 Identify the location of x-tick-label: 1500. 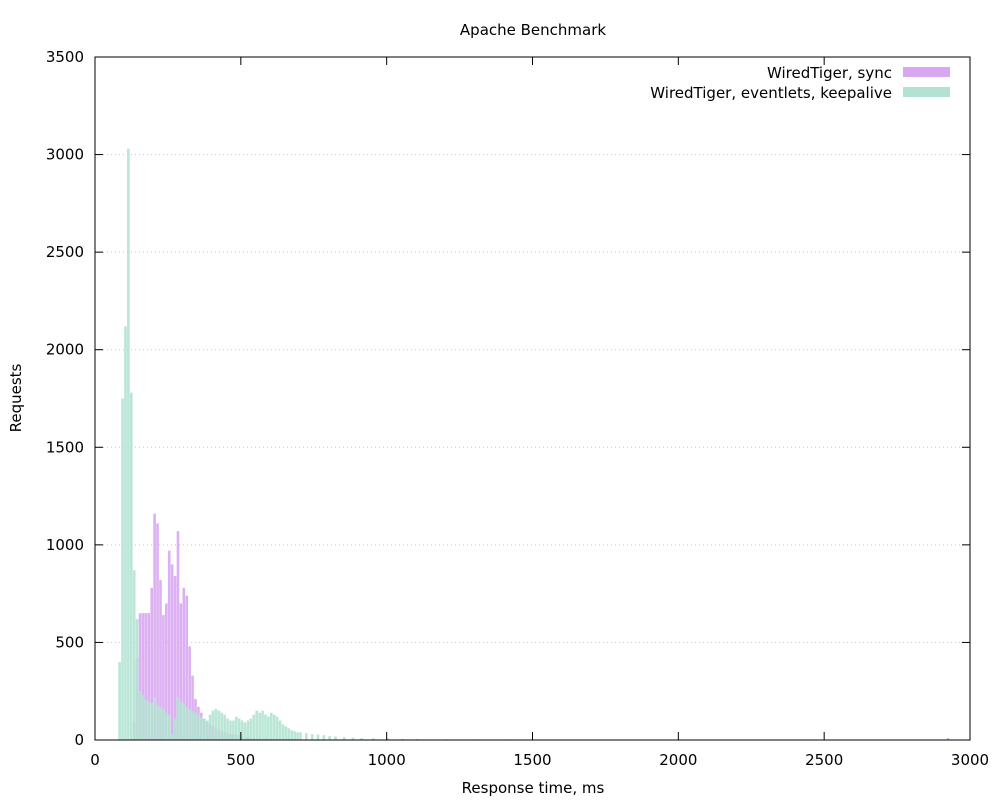
(532, 760).